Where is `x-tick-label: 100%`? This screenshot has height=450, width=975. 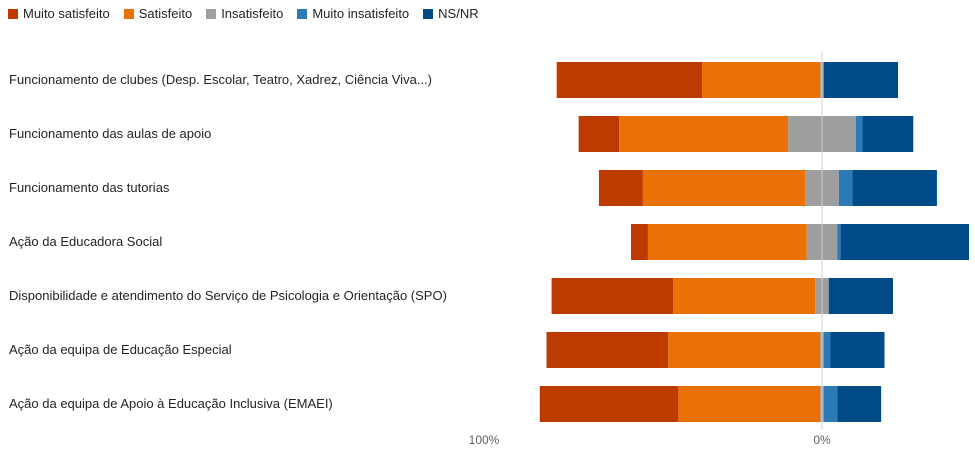
x-tick-label: 100% is located at coordinates (484, 440).